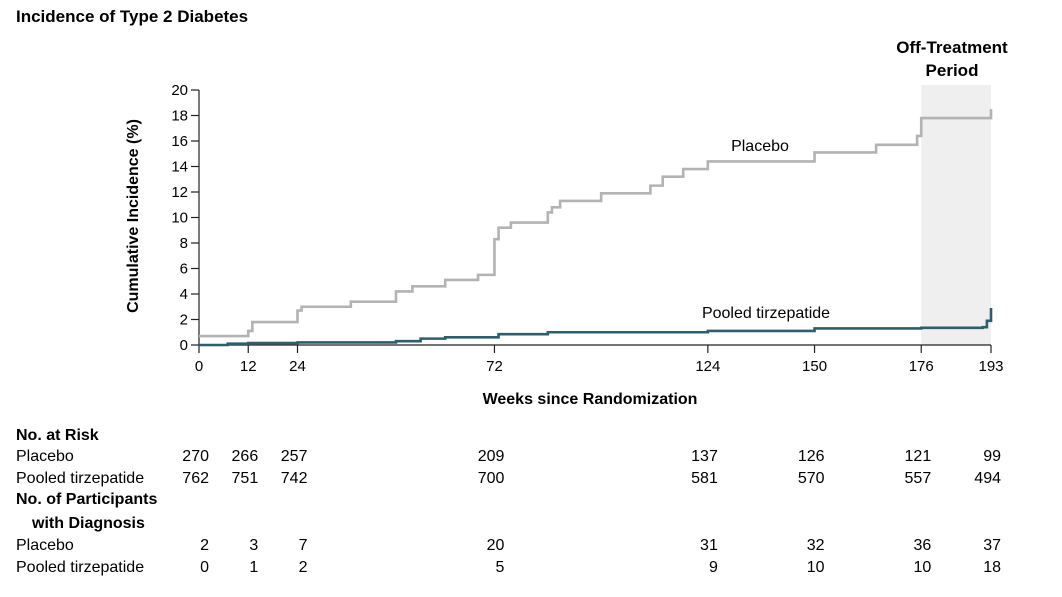 The image size is (1062, 597). Describe the element at coordinates (918, 456) in the screenshot. I see `risk-cell: 121` at that location.